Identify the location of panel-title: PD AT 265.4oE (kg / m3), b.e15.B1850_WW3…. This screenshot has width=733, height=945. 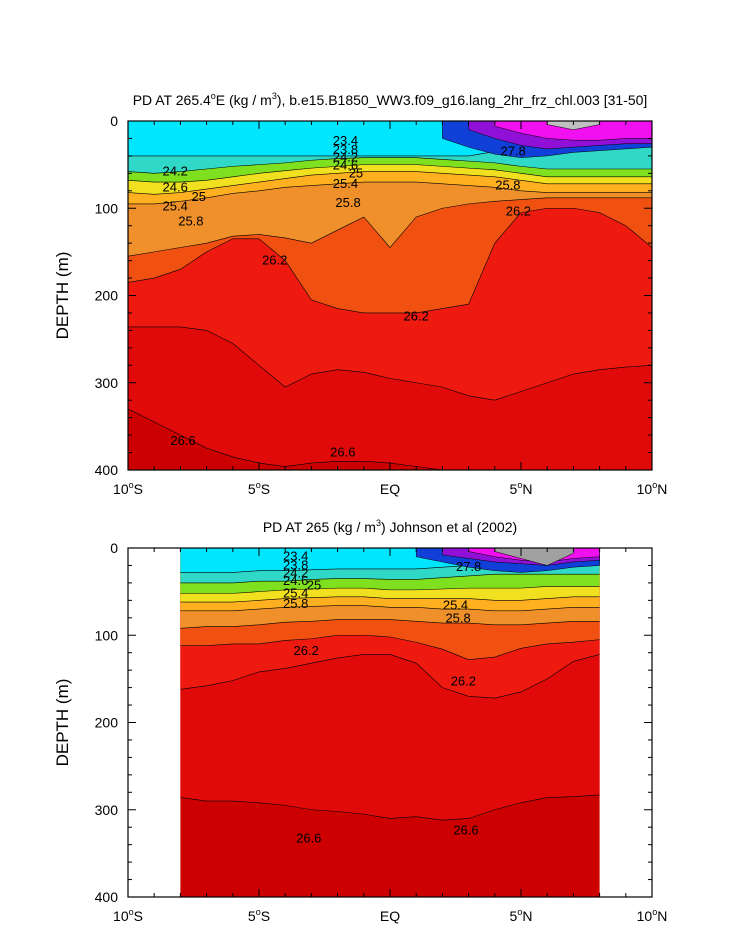
(390, 99).